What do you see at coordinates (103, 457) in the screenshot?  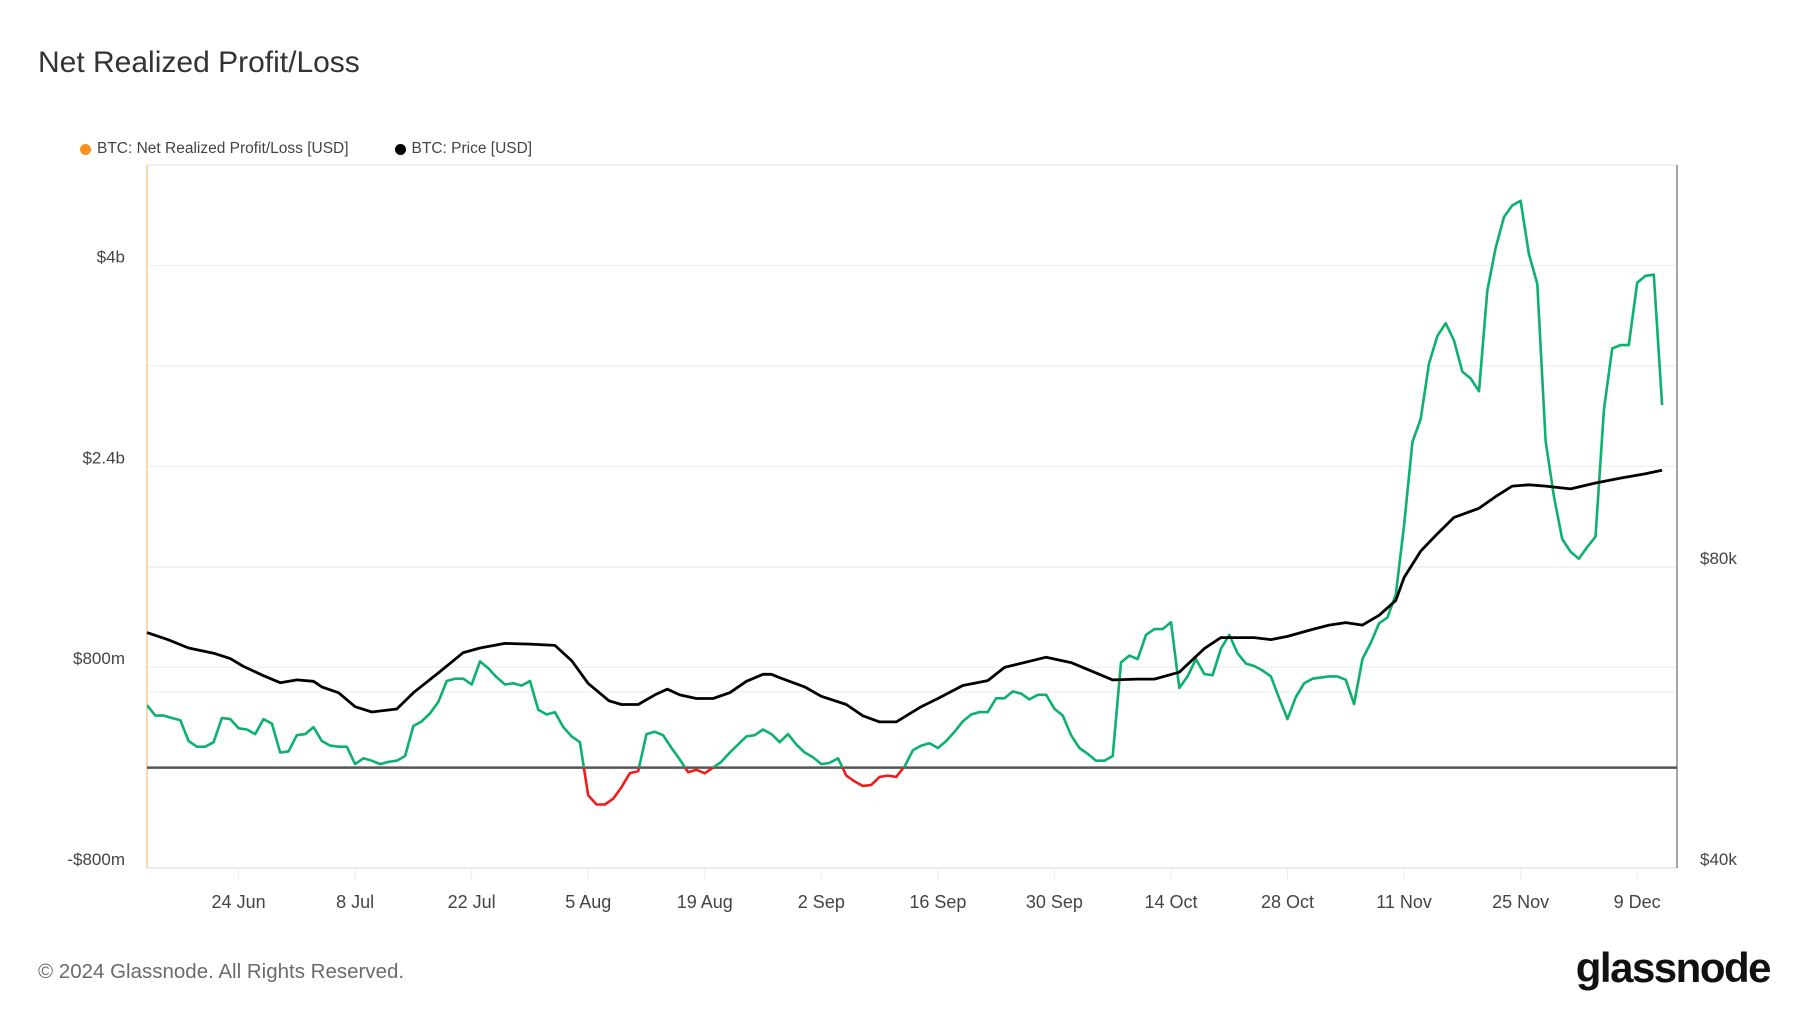 I see `y-left-tick-label: $2.4b` at bounding box center [103, 457].